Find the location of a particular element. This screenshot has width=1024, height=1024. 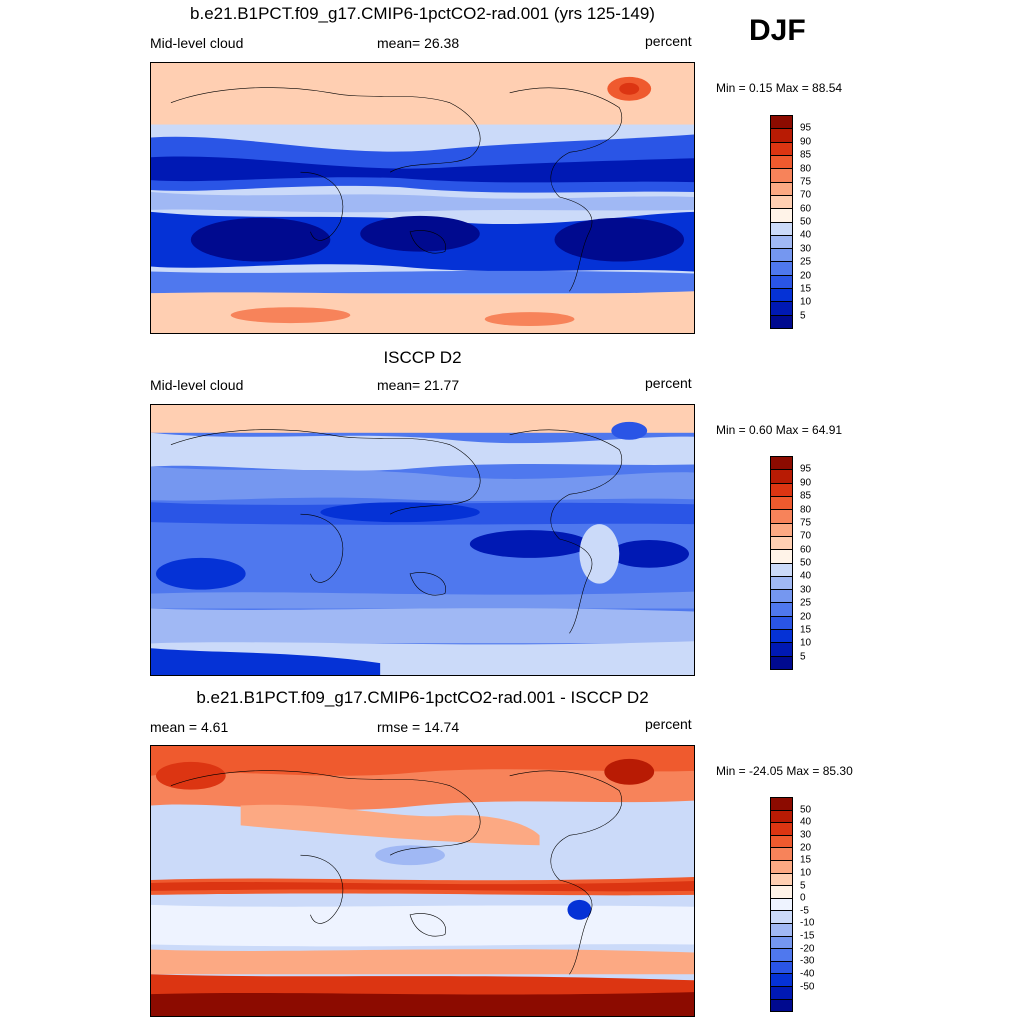

colorbar-label: -40 is located at coordinates (807, 974).